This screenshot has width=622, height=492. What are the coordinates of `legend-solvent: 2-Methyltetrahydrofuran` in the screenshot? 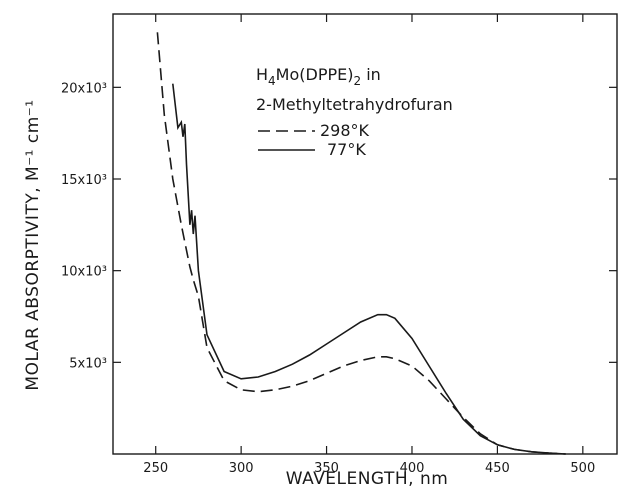 It's located at (354, 104).